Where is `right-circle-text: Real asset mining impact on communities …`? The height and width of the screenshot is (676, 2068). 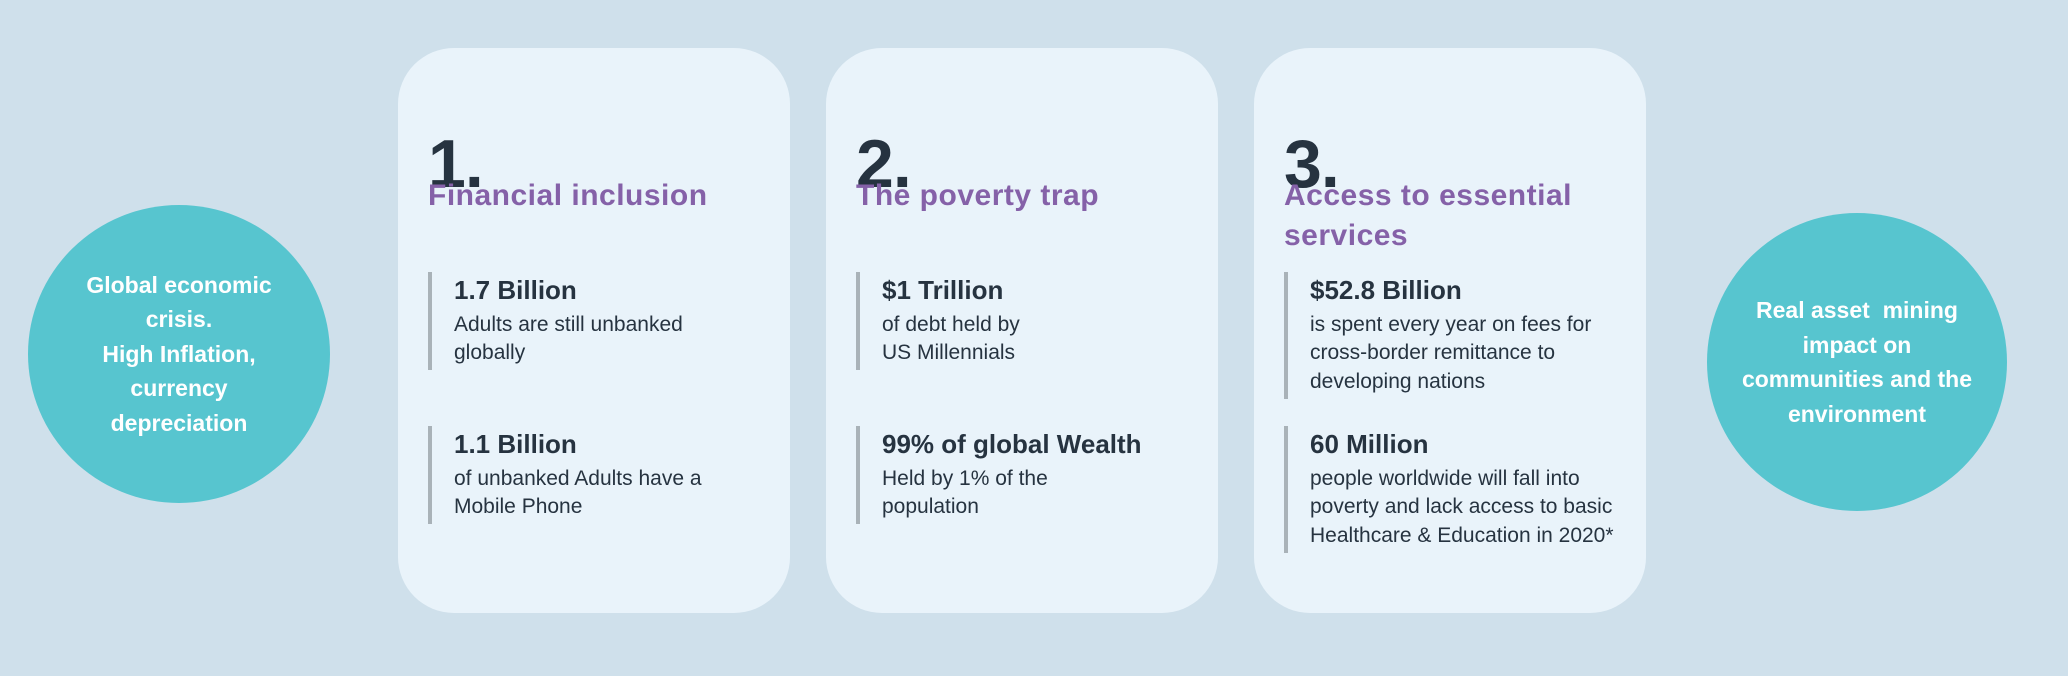 right-circle-text: Real asset mining impact on communities … is located at coordinates (1857, 362).